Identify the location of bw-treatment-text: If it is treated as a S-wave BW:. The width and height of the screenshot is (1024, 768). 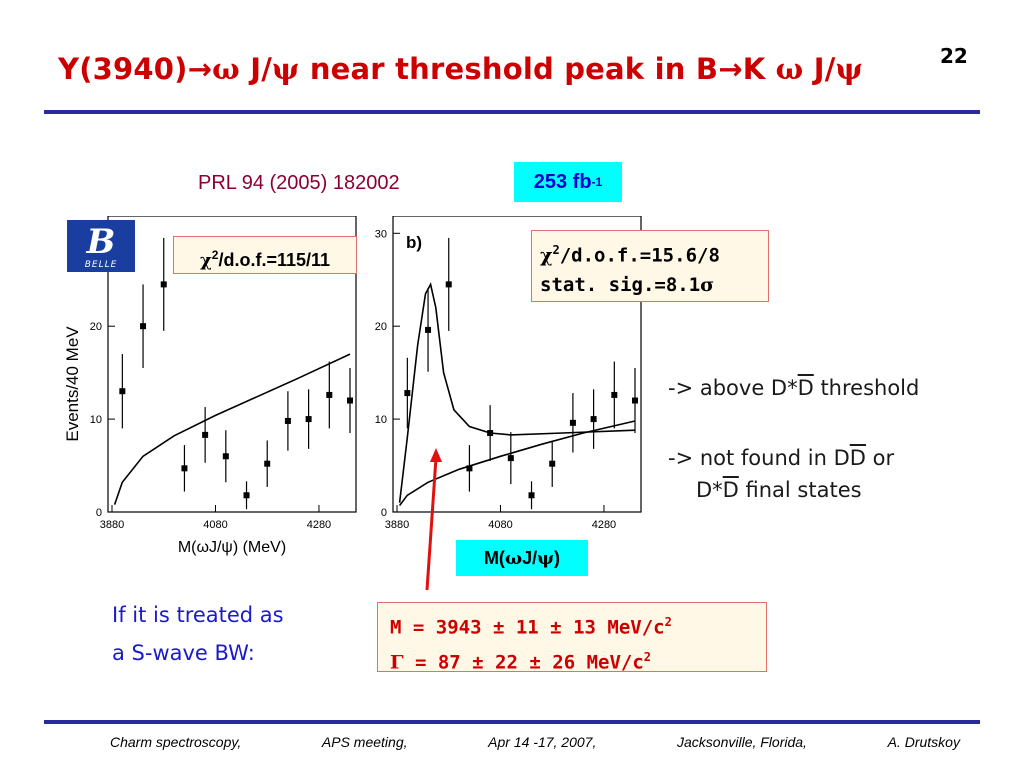
(198, 634).